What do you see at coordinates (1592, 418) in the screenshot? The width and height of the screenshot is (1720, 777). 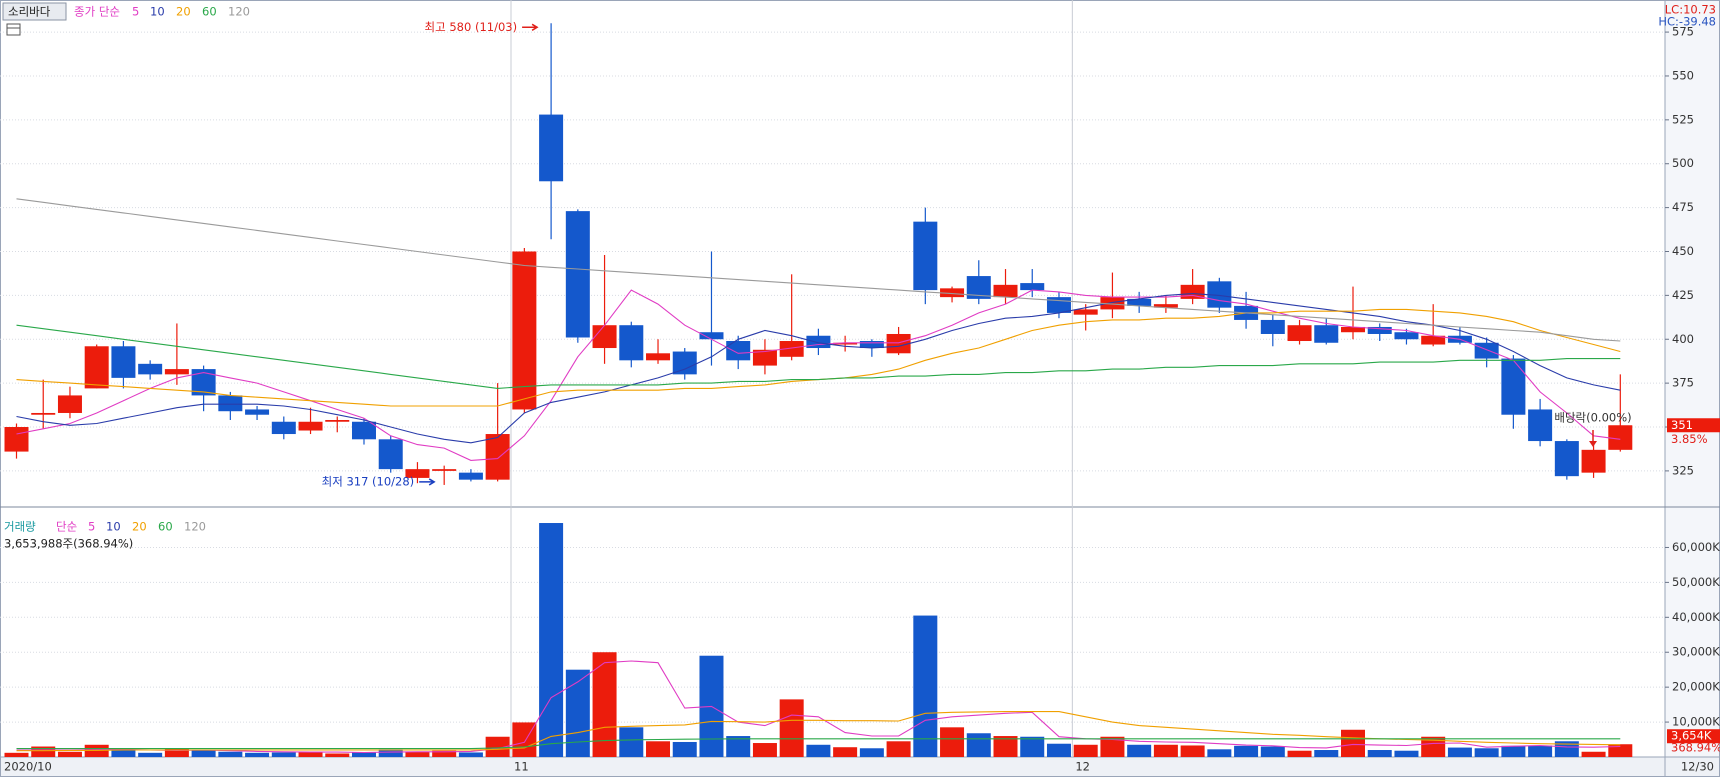 I see `event-label: 배당락(0.00%)` at bounding box center [1592, 418].